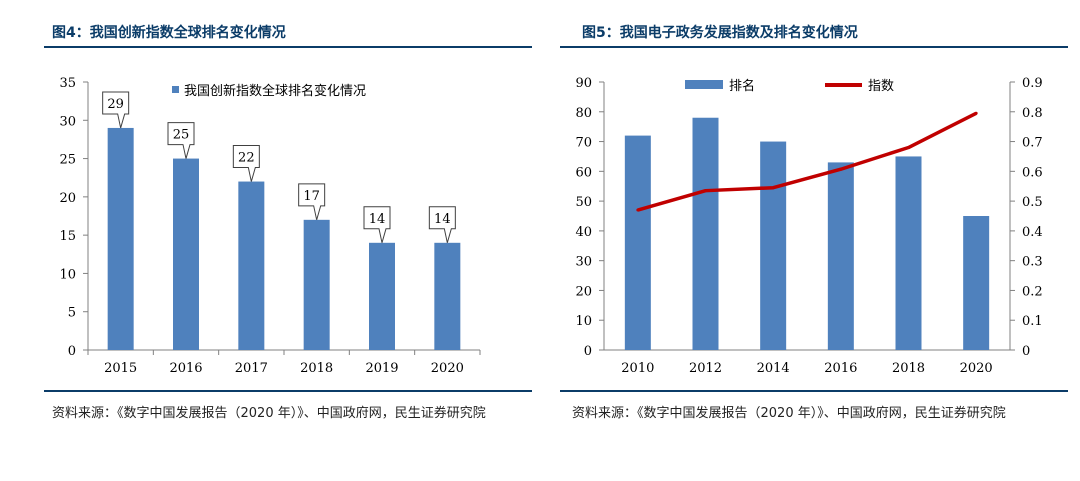  I want to click on y-tick-label: 5, so click(72, 313).